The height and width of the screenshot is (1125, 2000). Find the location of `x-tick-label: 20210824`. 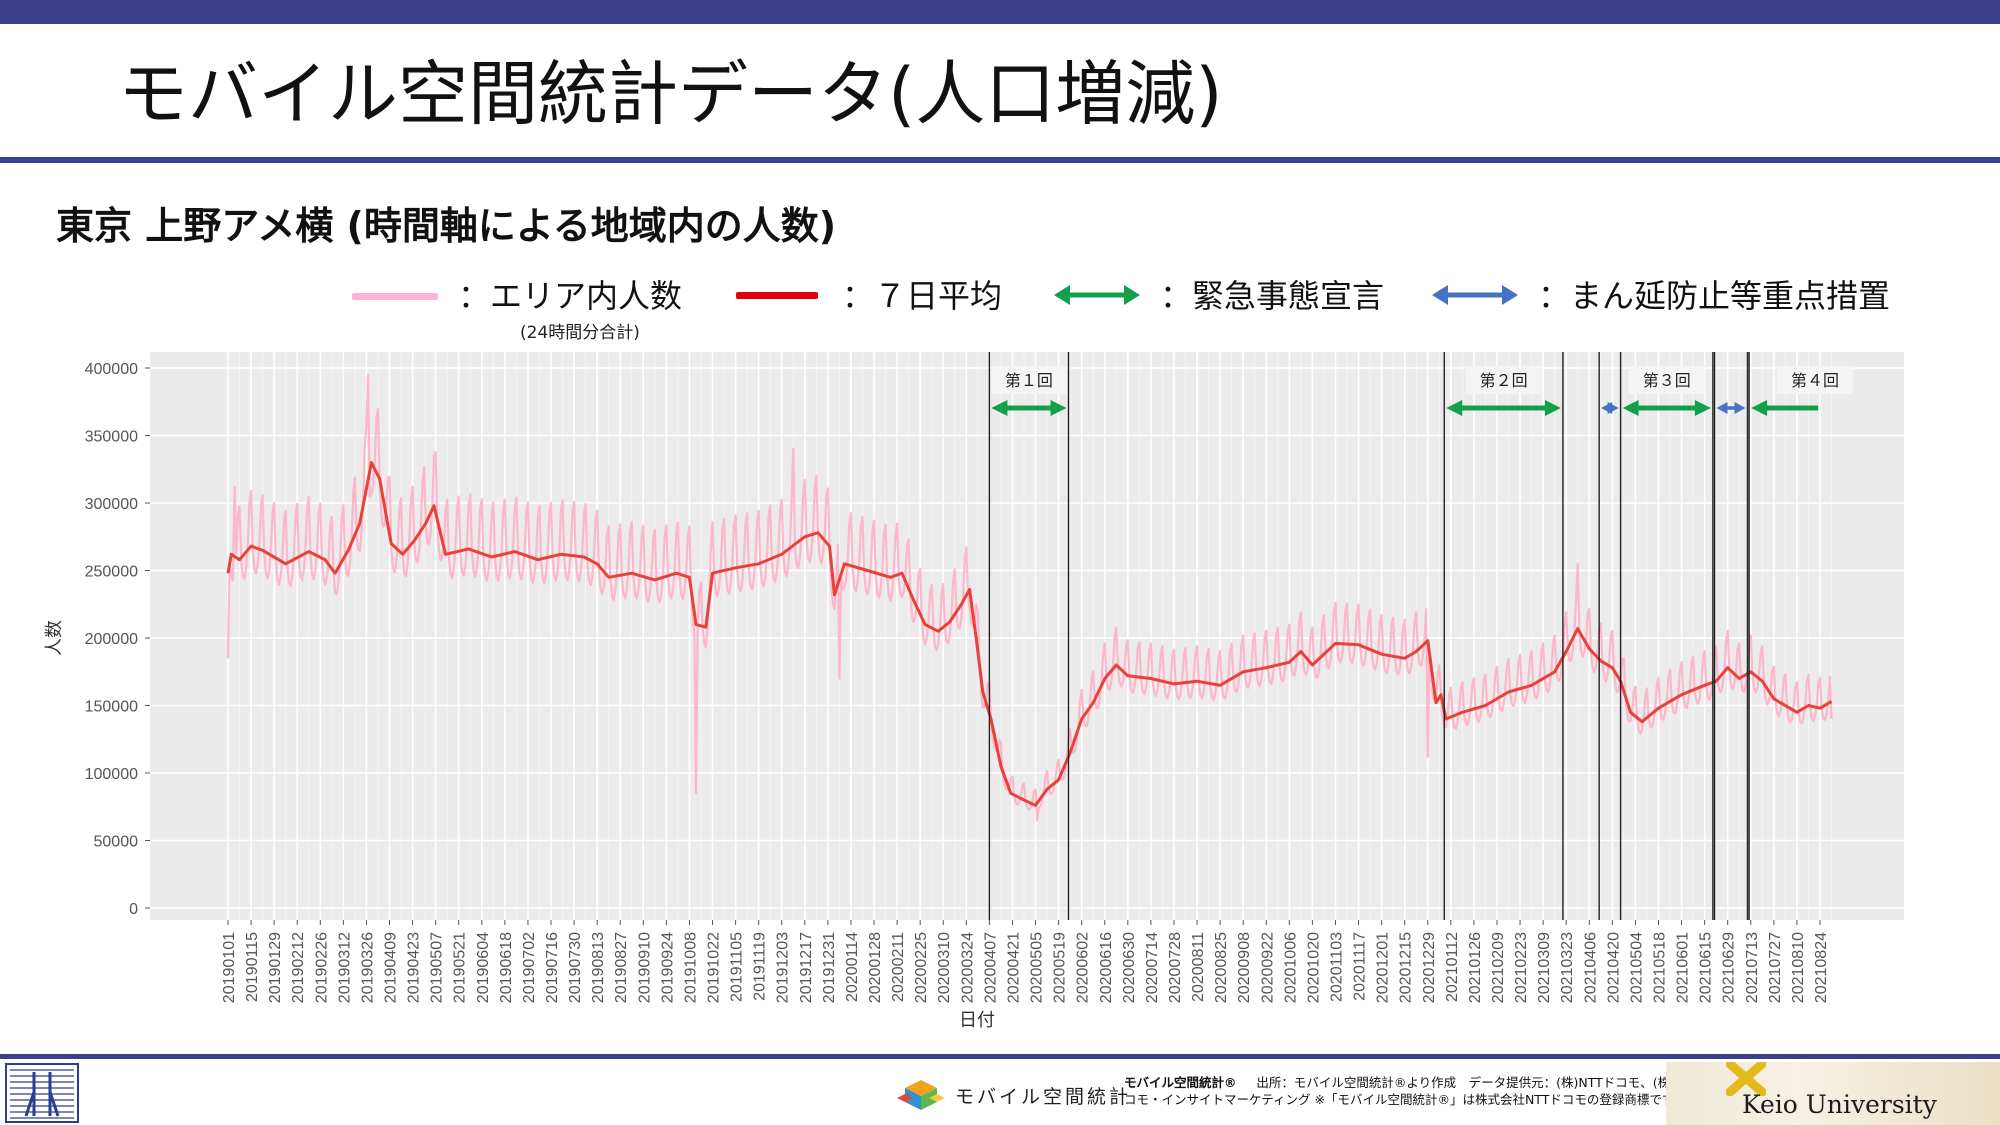

x-tick-label: 20210824 is located at coordinates (1821, 967).